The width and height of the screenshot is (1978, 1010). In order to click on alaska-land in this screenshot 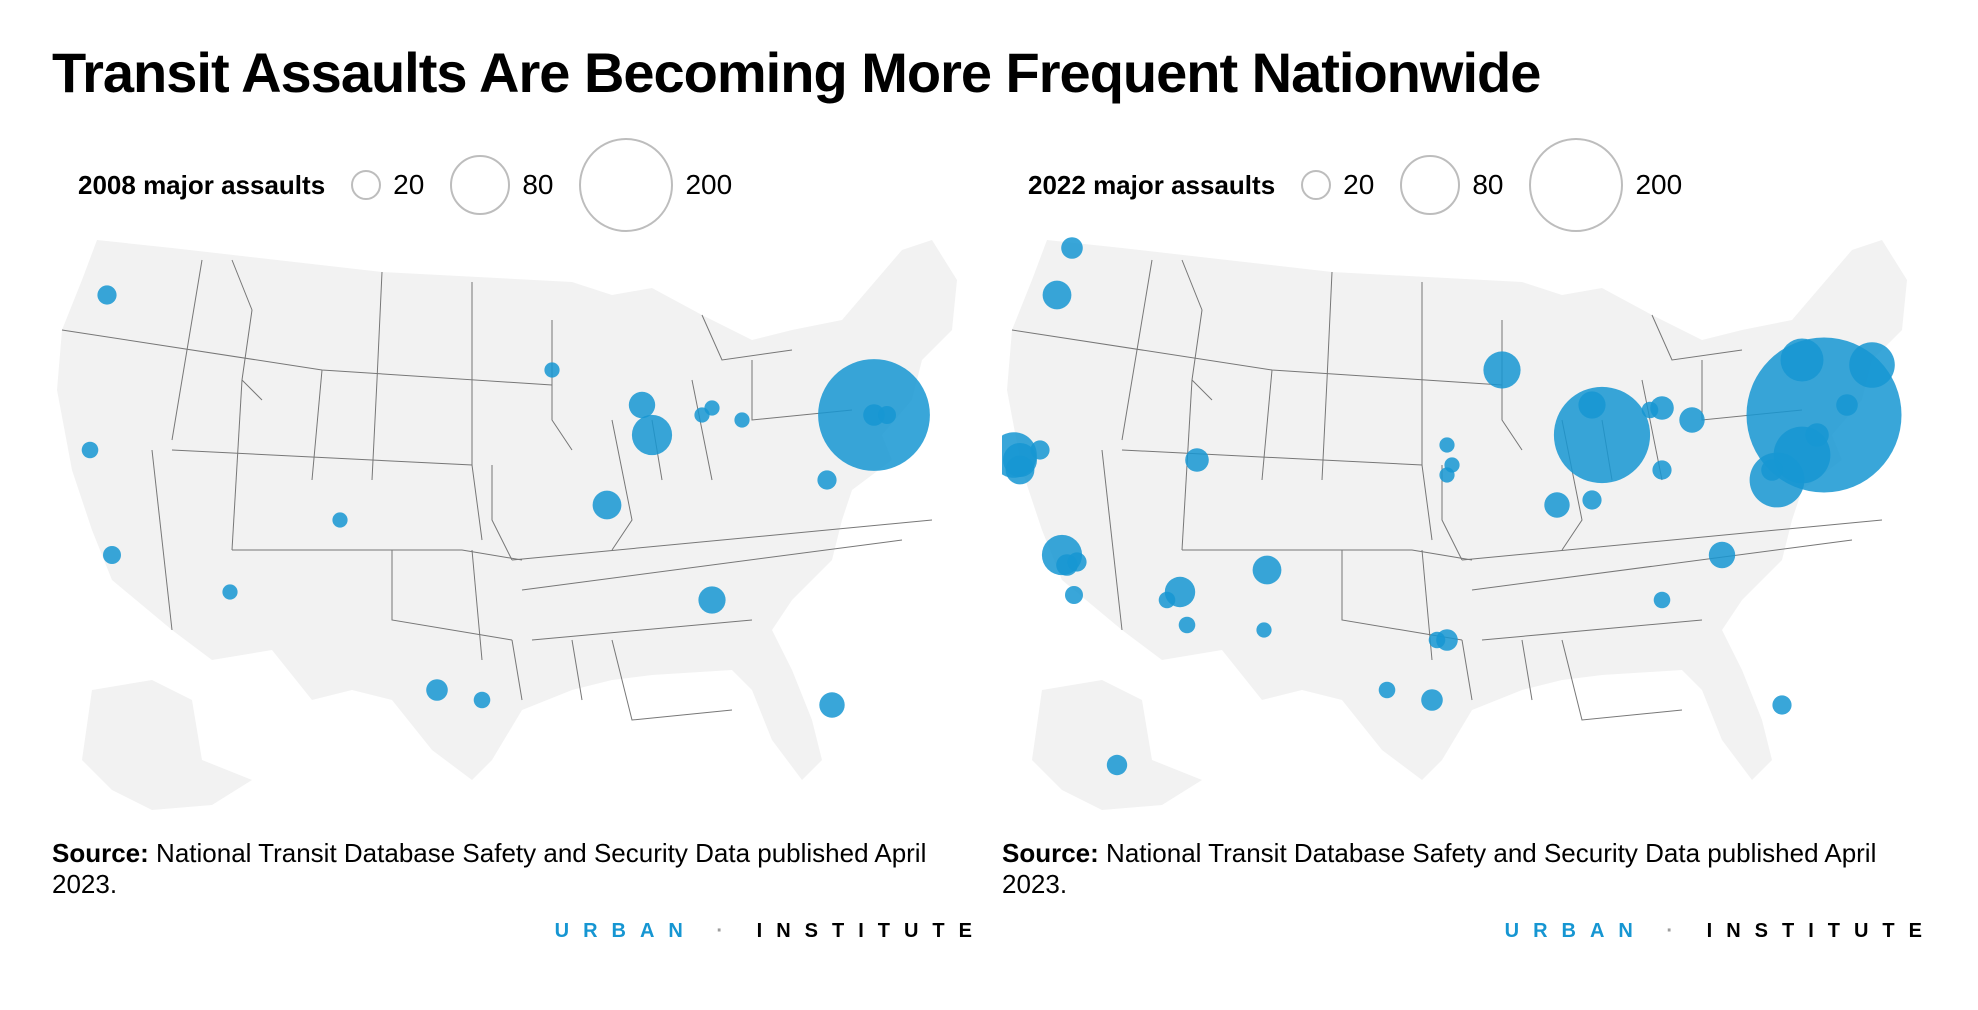, I will do `click(1117, 745)`.